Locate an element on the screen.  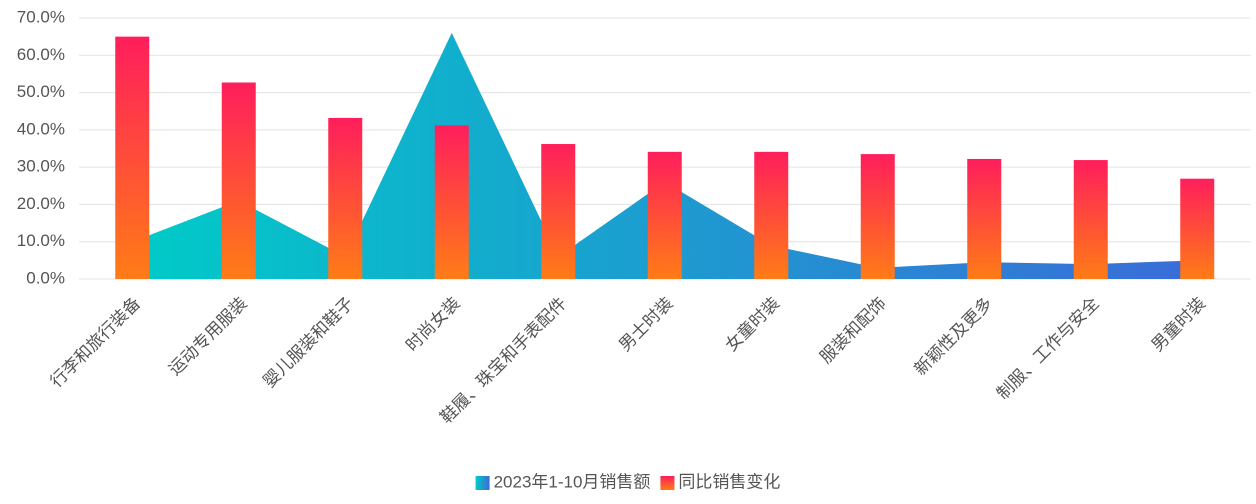
x-tick-label: 服装和配饰 is located at coordinates (853, 331).